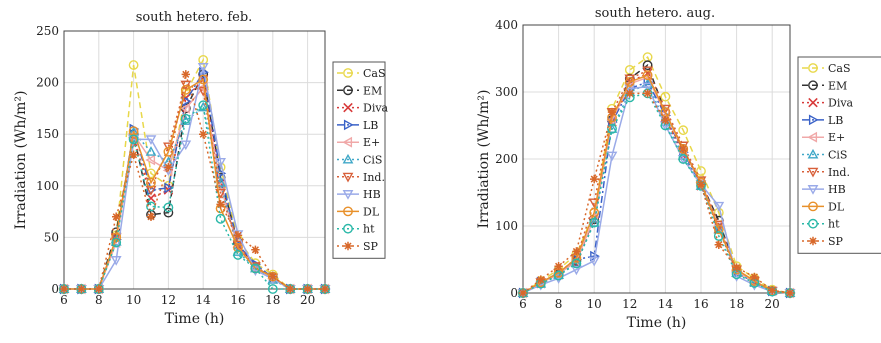  I want to click on legend-entry: SP, so click(823, 241).